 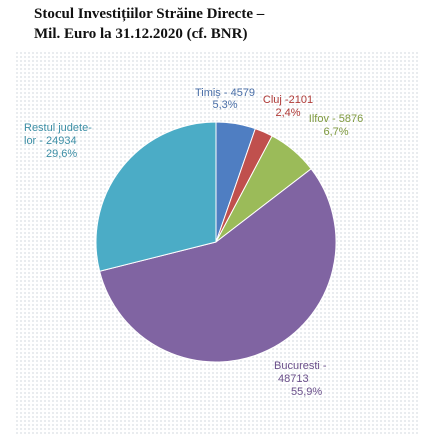 I want to click on chart-title-line-2: Mil. Euro la 31.12.2020 (cf. BNR), so click(x=141, y=34).